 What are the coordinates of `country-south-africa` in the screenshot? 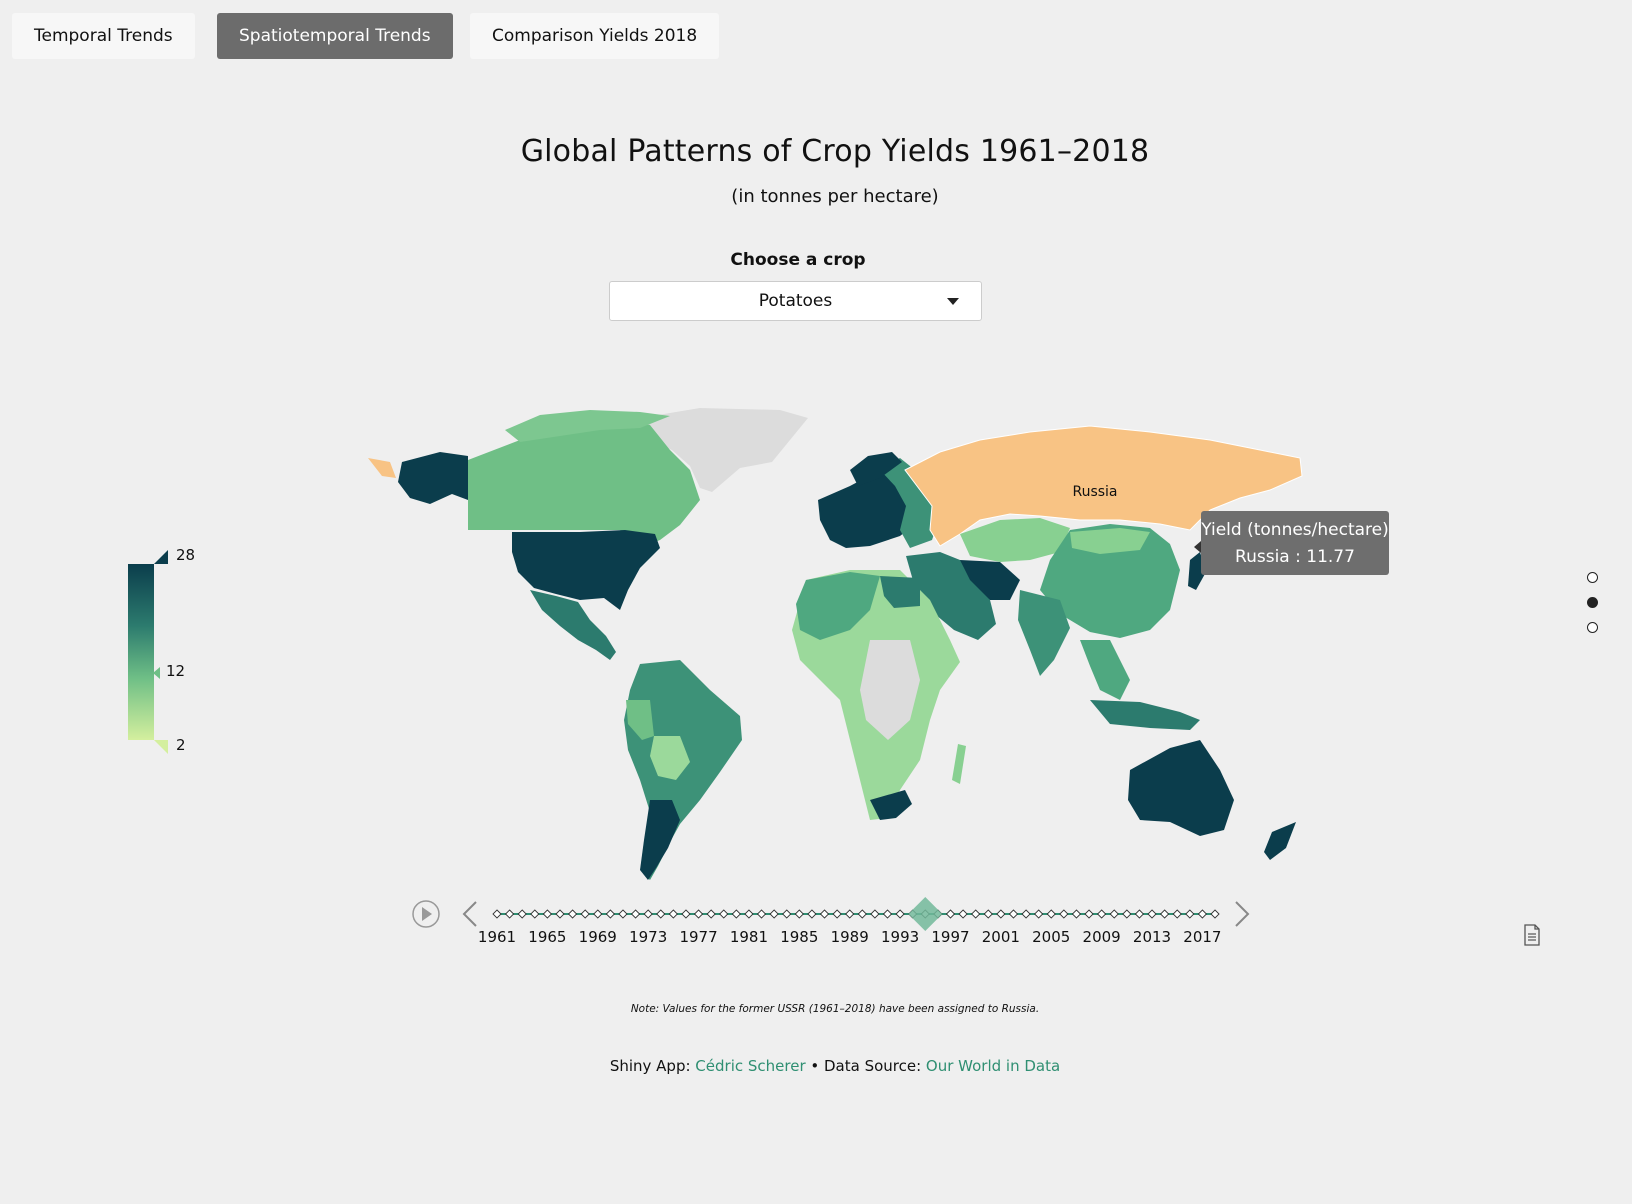 It's located at (891, 805).